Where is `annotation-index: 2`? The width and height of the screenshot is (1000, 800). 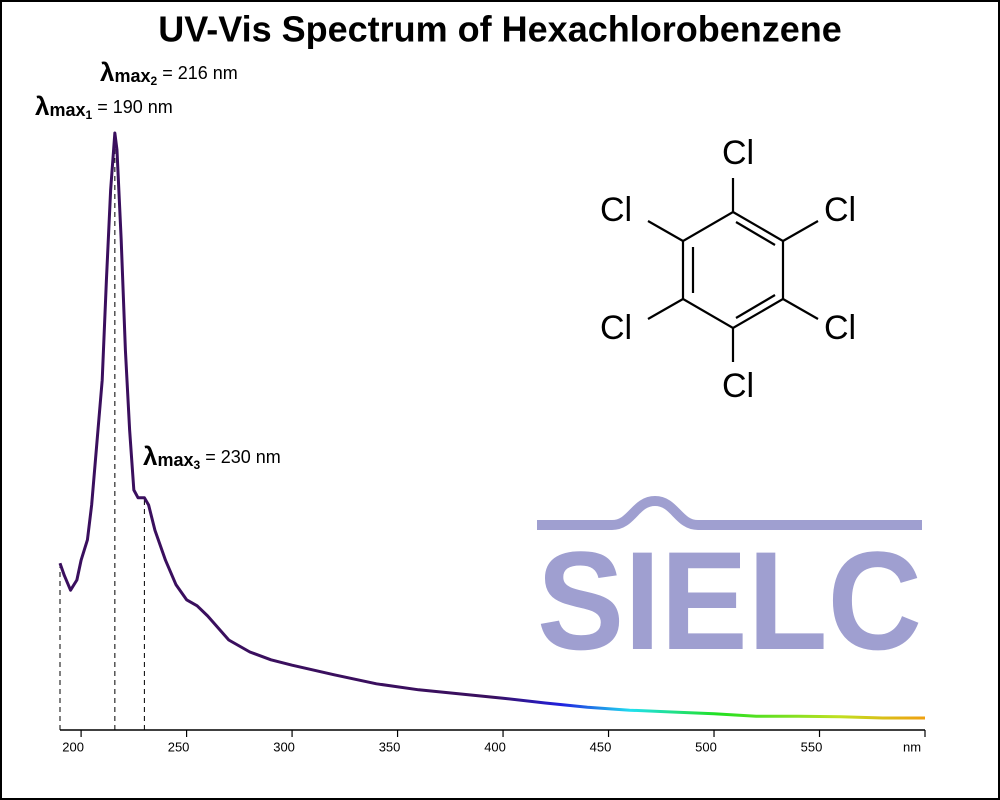 annotation-index: 2 is located at coordinates (154, 81).